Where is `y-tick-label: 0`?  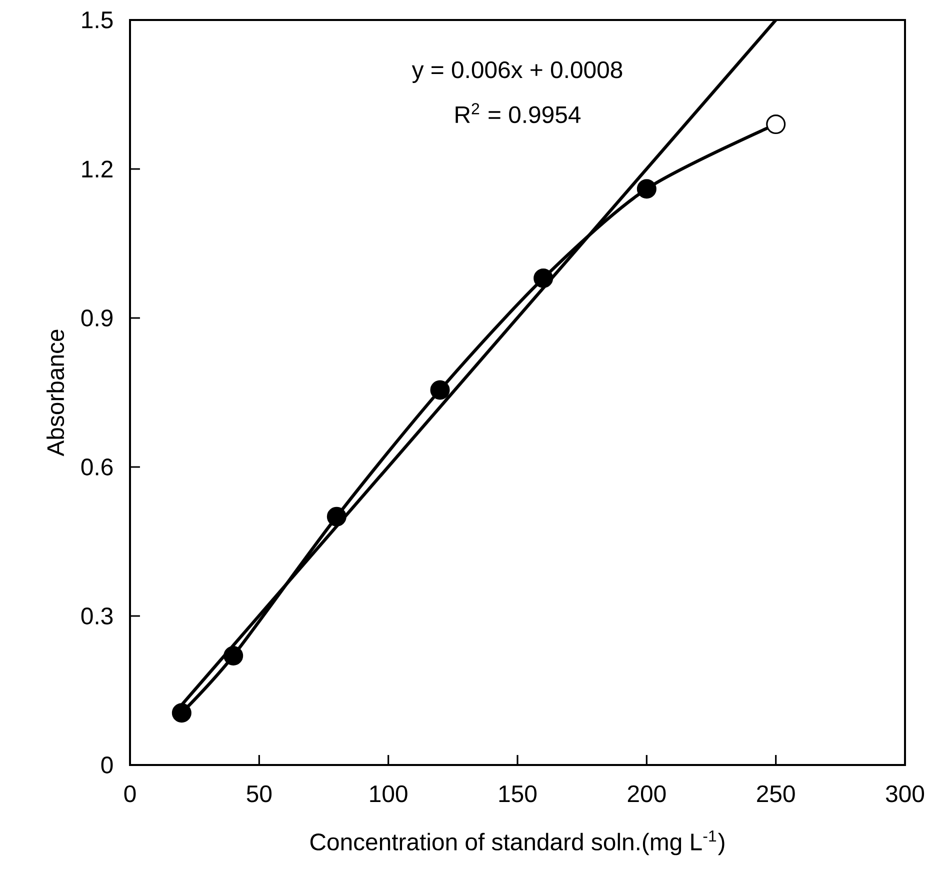
y-tick-label: 0 is located at coordinates (107, 765).